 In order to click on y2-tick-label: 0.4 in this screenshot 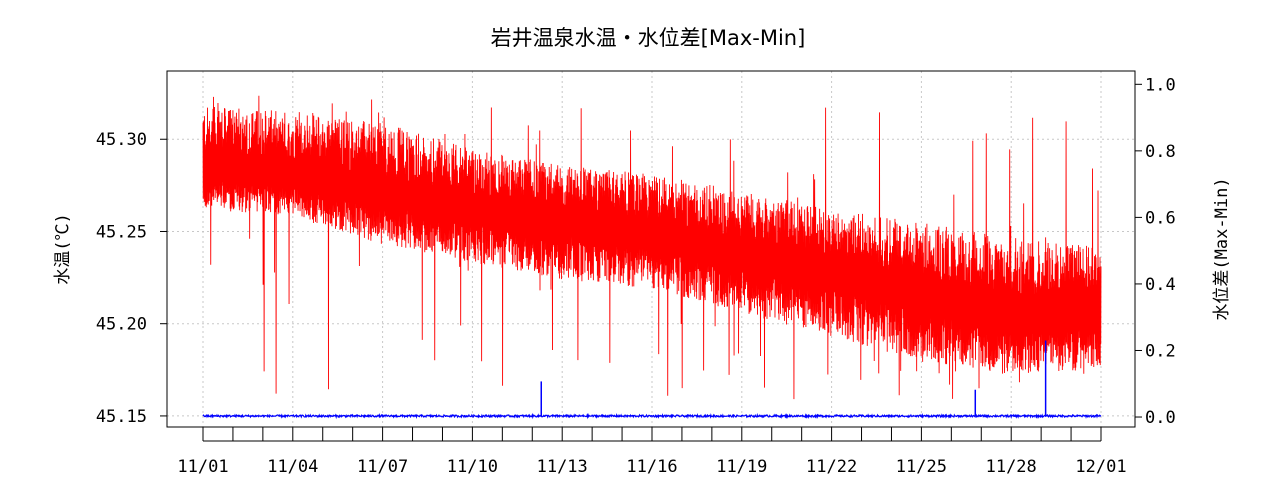, I will do `click(1160, 285)`.